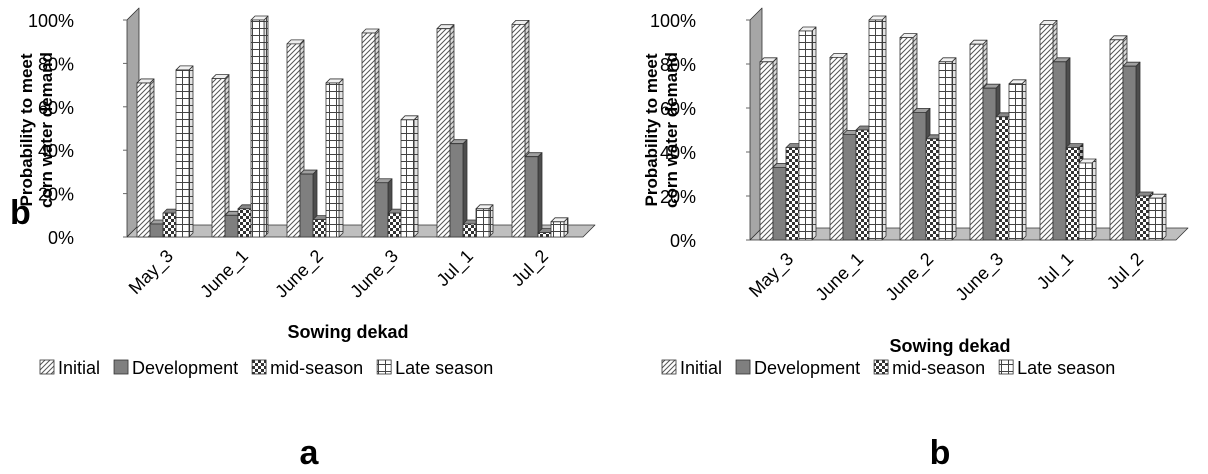 The image size is (1208, 474). Describe the element at coordinates (61, 238) in the screenshot. I see `y-tick-label: 0%` at that location.